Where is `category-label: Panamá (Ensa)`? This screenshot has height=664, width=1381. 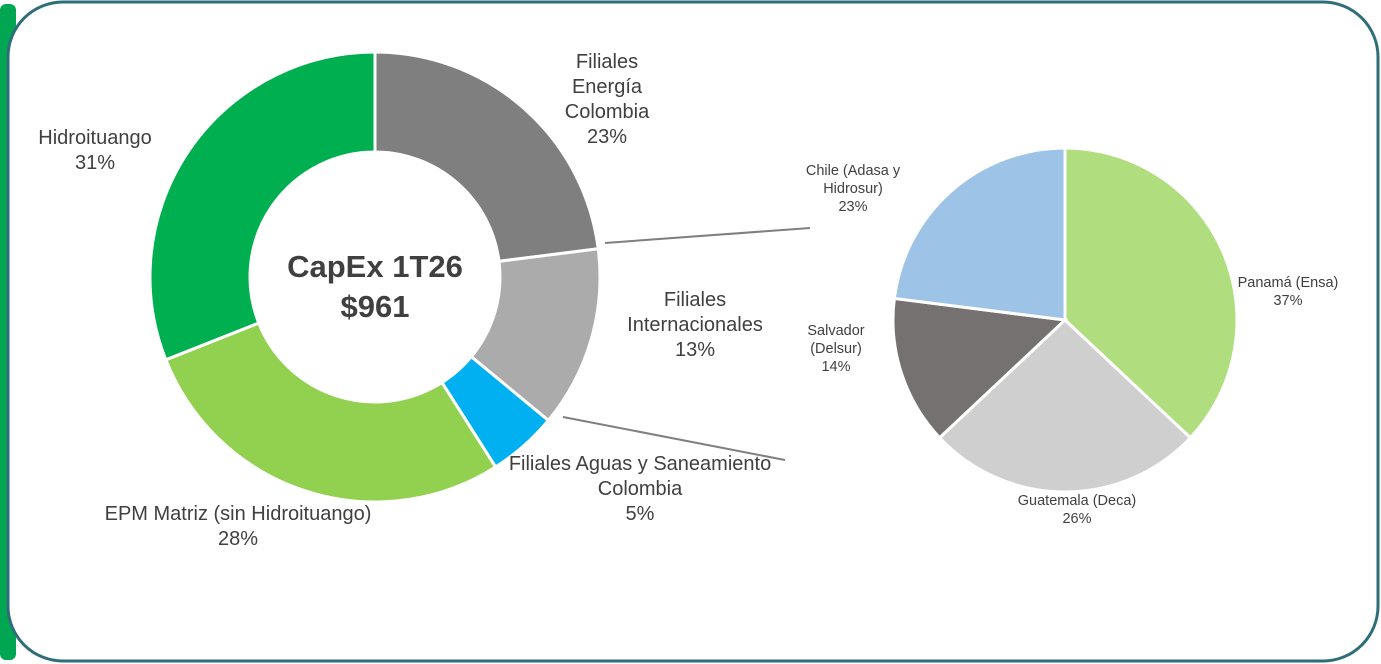
category-label: Panamá (Ensa) is located at coordinates (1288, 283).